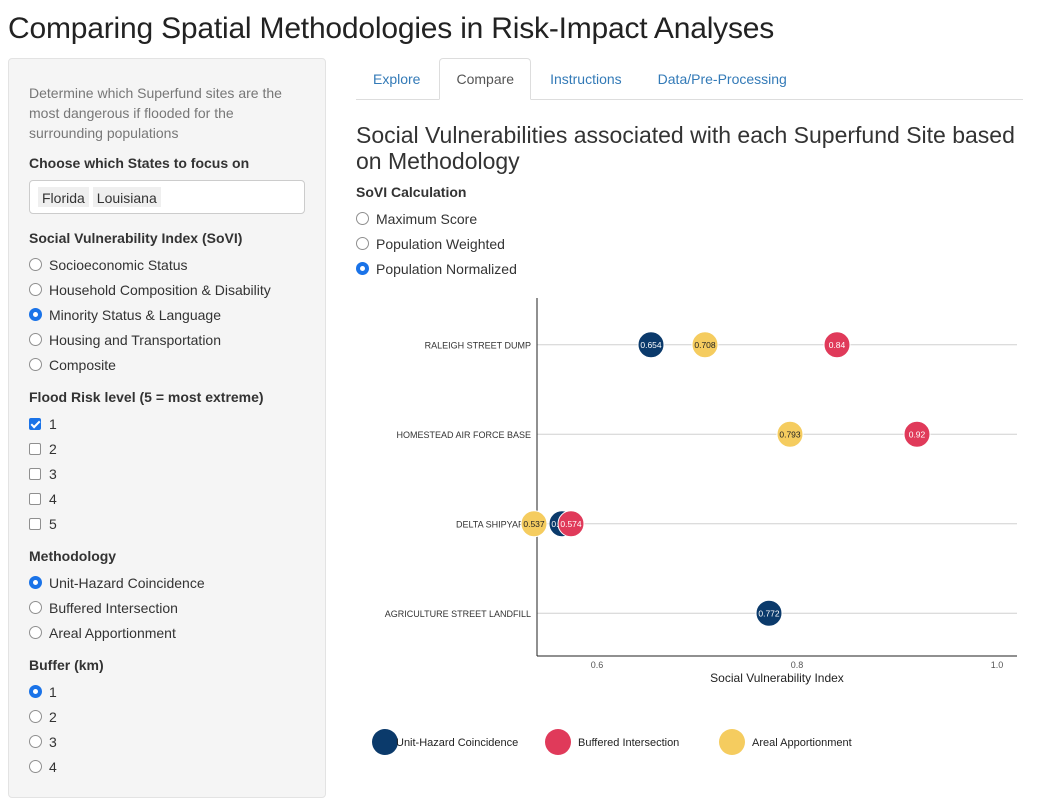  I want to click on methodology-option-areal: Areal Apportionment, so click(167, 632).